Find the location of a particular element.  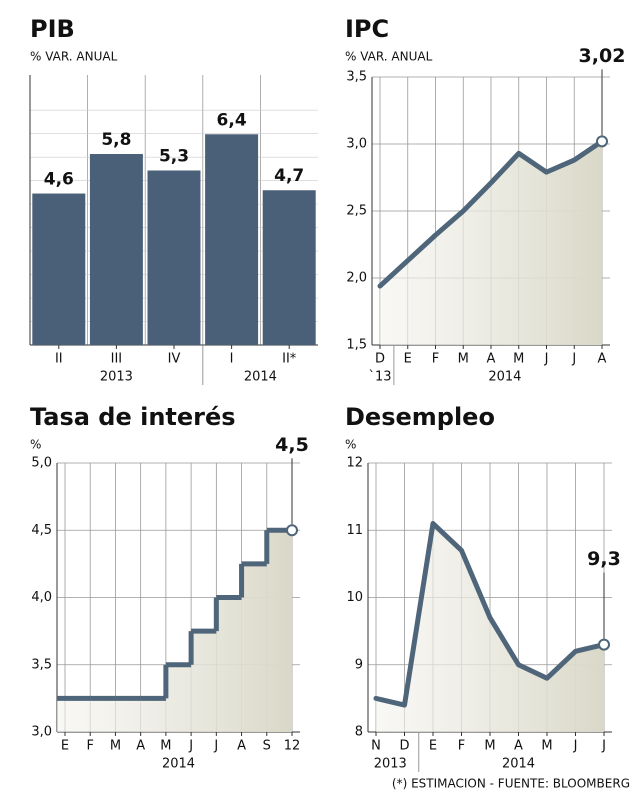

chart-title: IPC is located at coordinates (367, 29).